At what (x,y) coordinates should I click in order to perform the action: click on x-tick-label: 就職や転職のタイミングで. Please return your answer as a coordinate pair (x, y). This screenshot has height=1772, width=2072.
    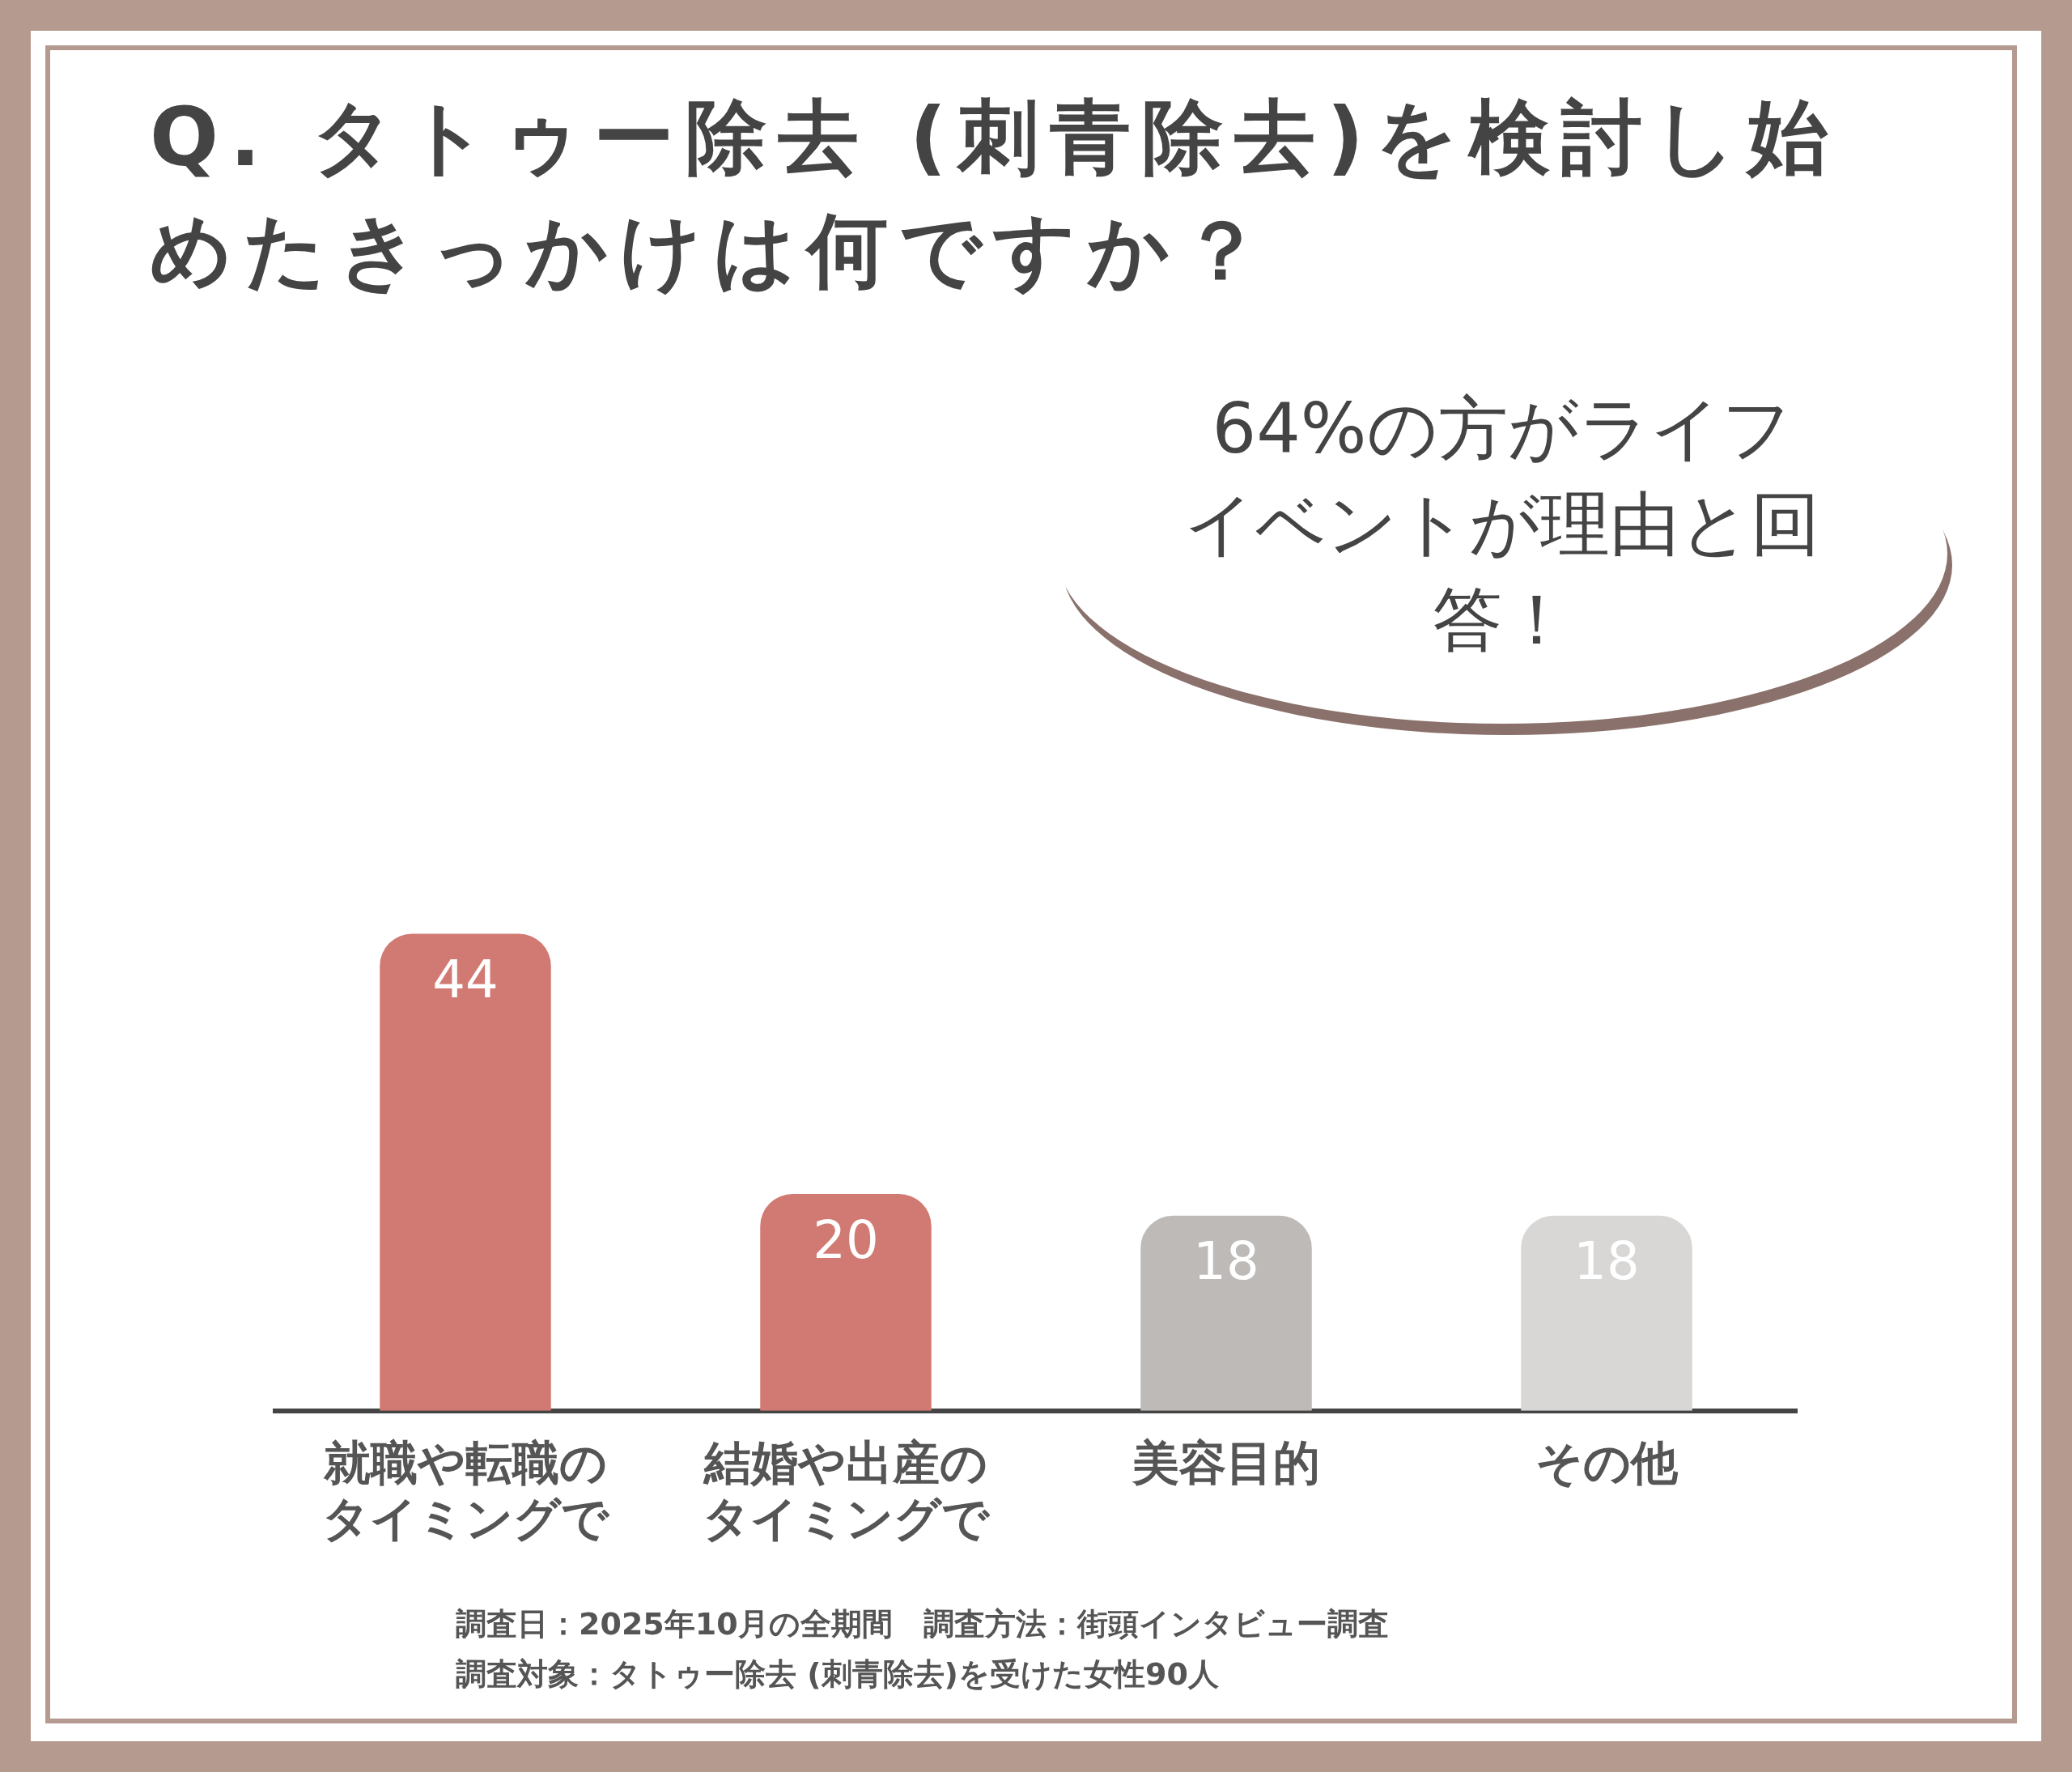
    Looking at the image, I should click on (466, 1491).